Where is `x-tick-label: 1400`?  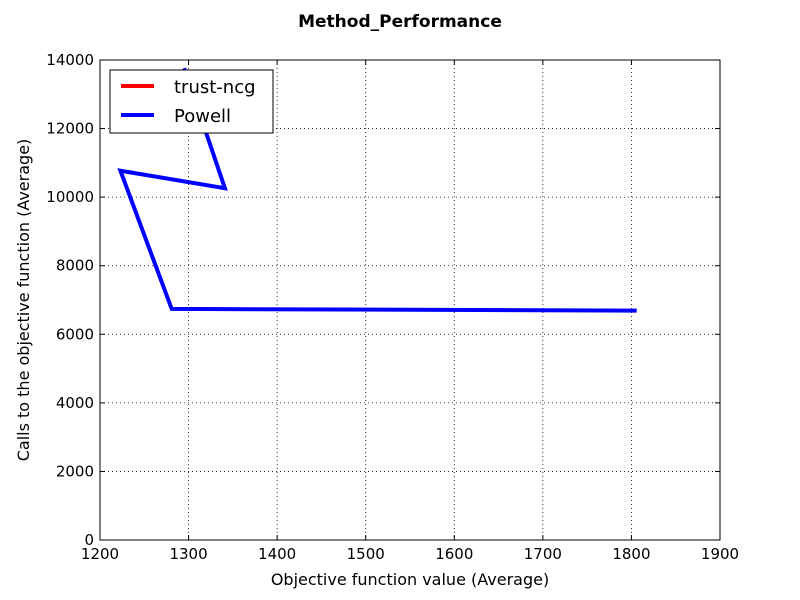
x-tick-label: 1400 is located at coordinates (277, 554).